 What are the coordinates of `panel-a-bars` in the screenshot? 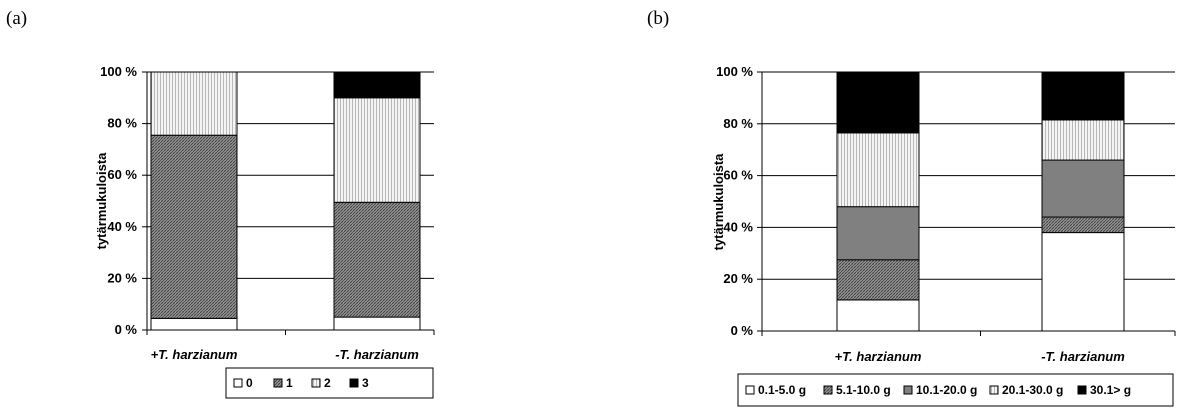 It's located at (285, 201).